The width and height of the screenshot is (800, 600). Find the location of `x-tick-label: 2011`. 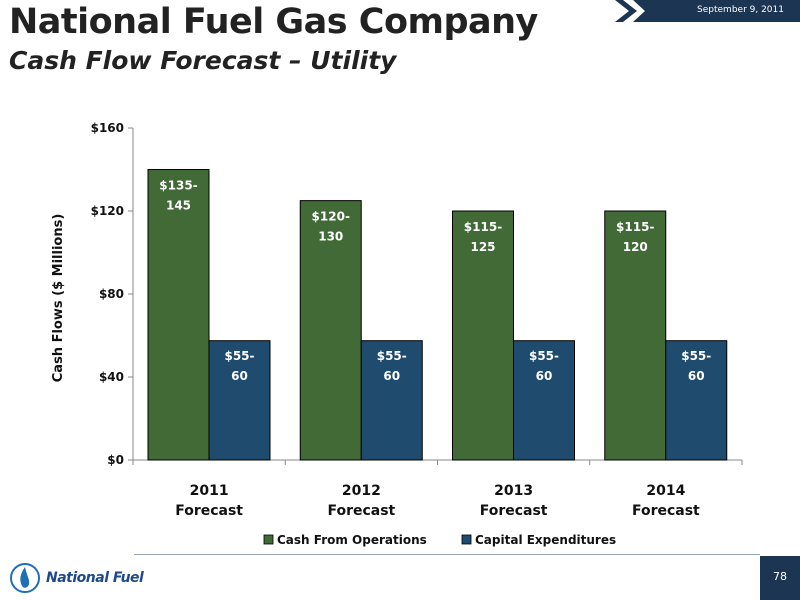

x-tick-label: 2011 is located at coordinates (209, 491).